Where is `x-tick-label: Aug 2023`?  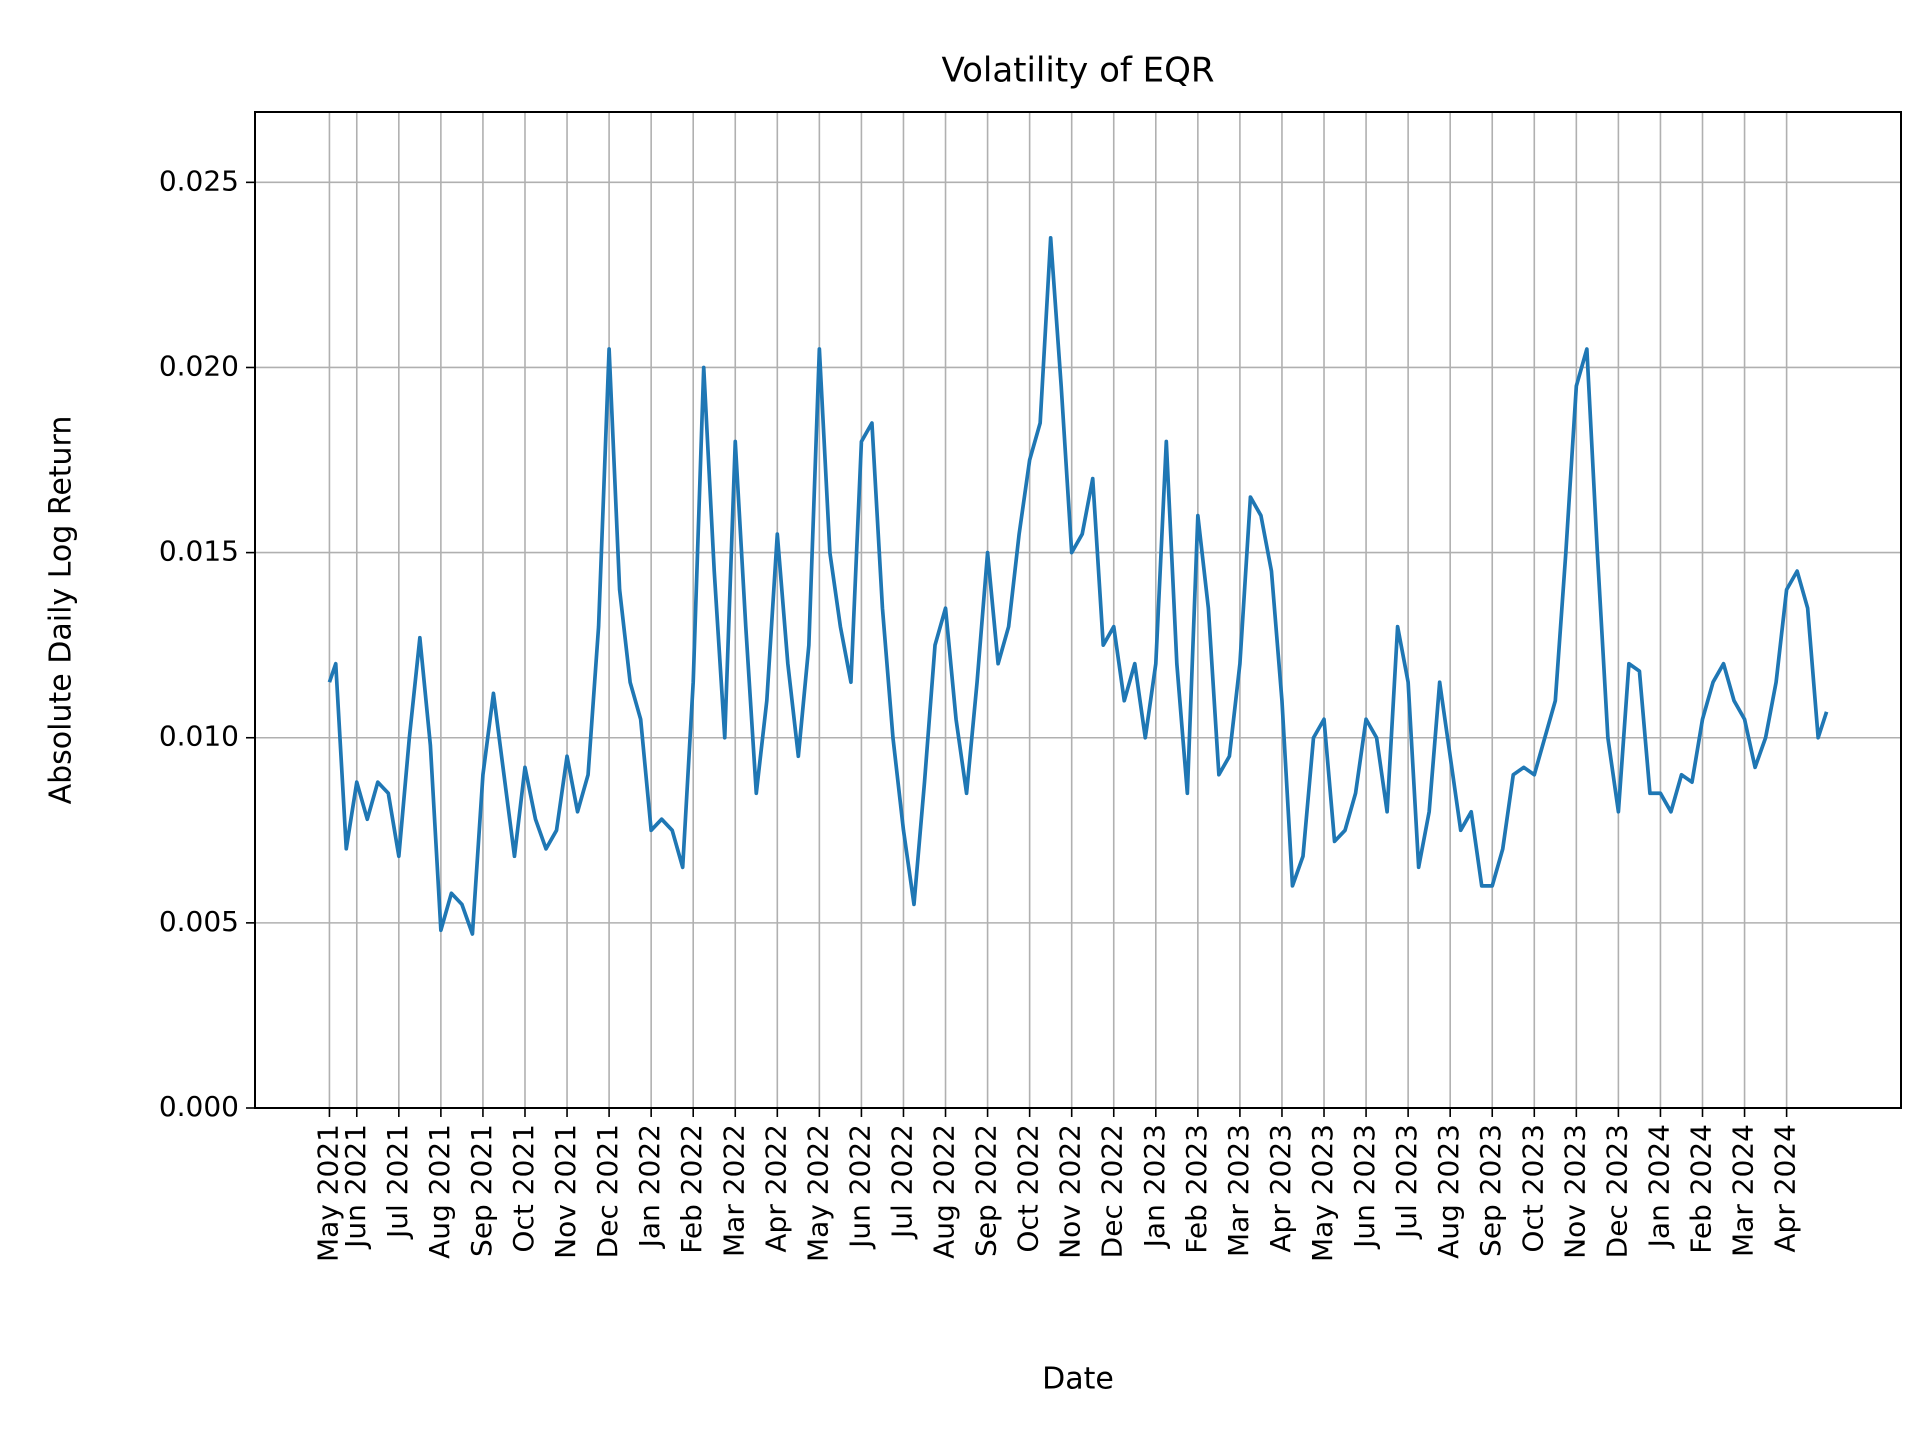 x-tick-label: Aug 2023 is located at coordinates (1448, 1191).